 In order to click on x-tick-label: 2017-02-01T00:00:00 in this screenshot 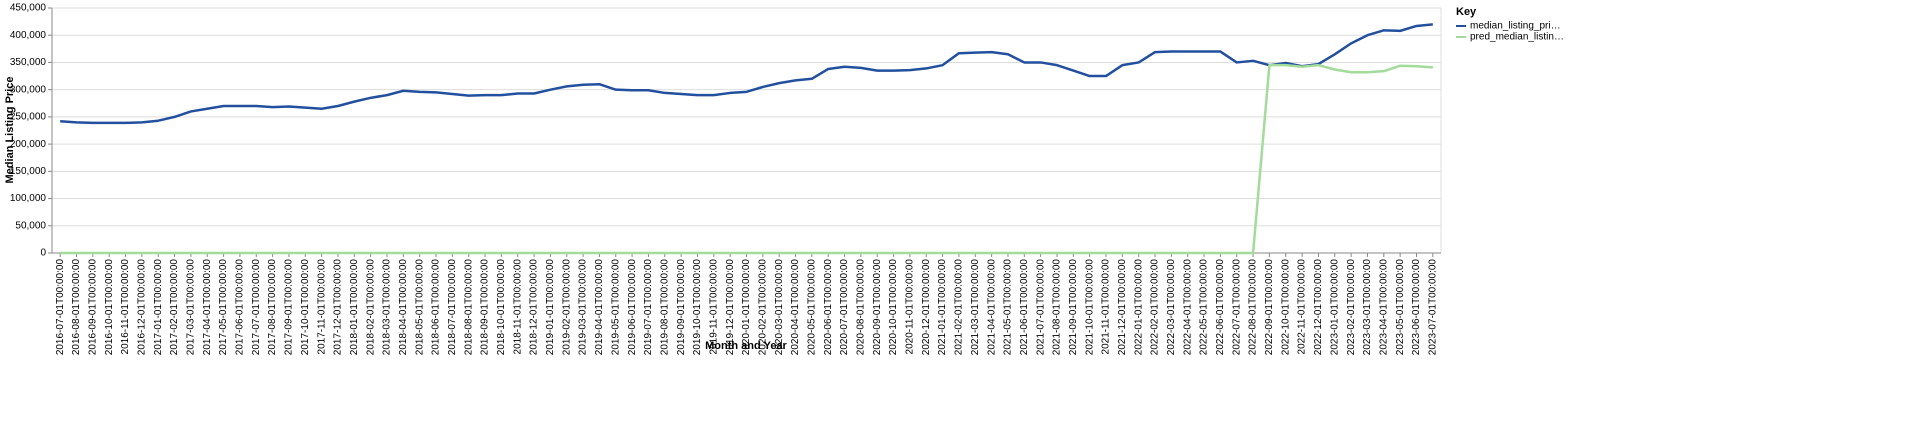, I will do `click(174, 307)`.